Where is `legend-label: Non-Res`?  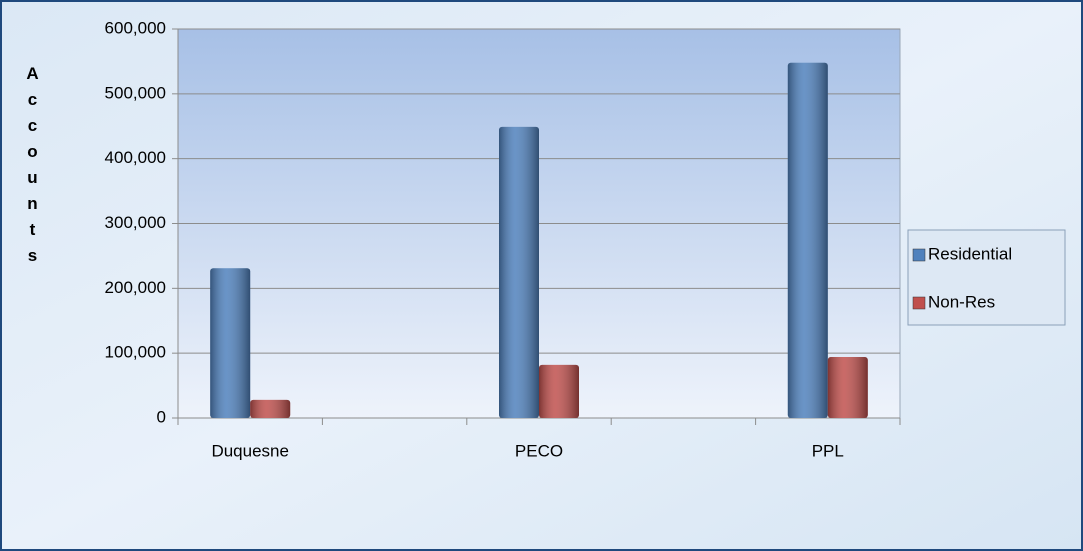 legend-label: Non-Res is located at coordinates (961, 301).